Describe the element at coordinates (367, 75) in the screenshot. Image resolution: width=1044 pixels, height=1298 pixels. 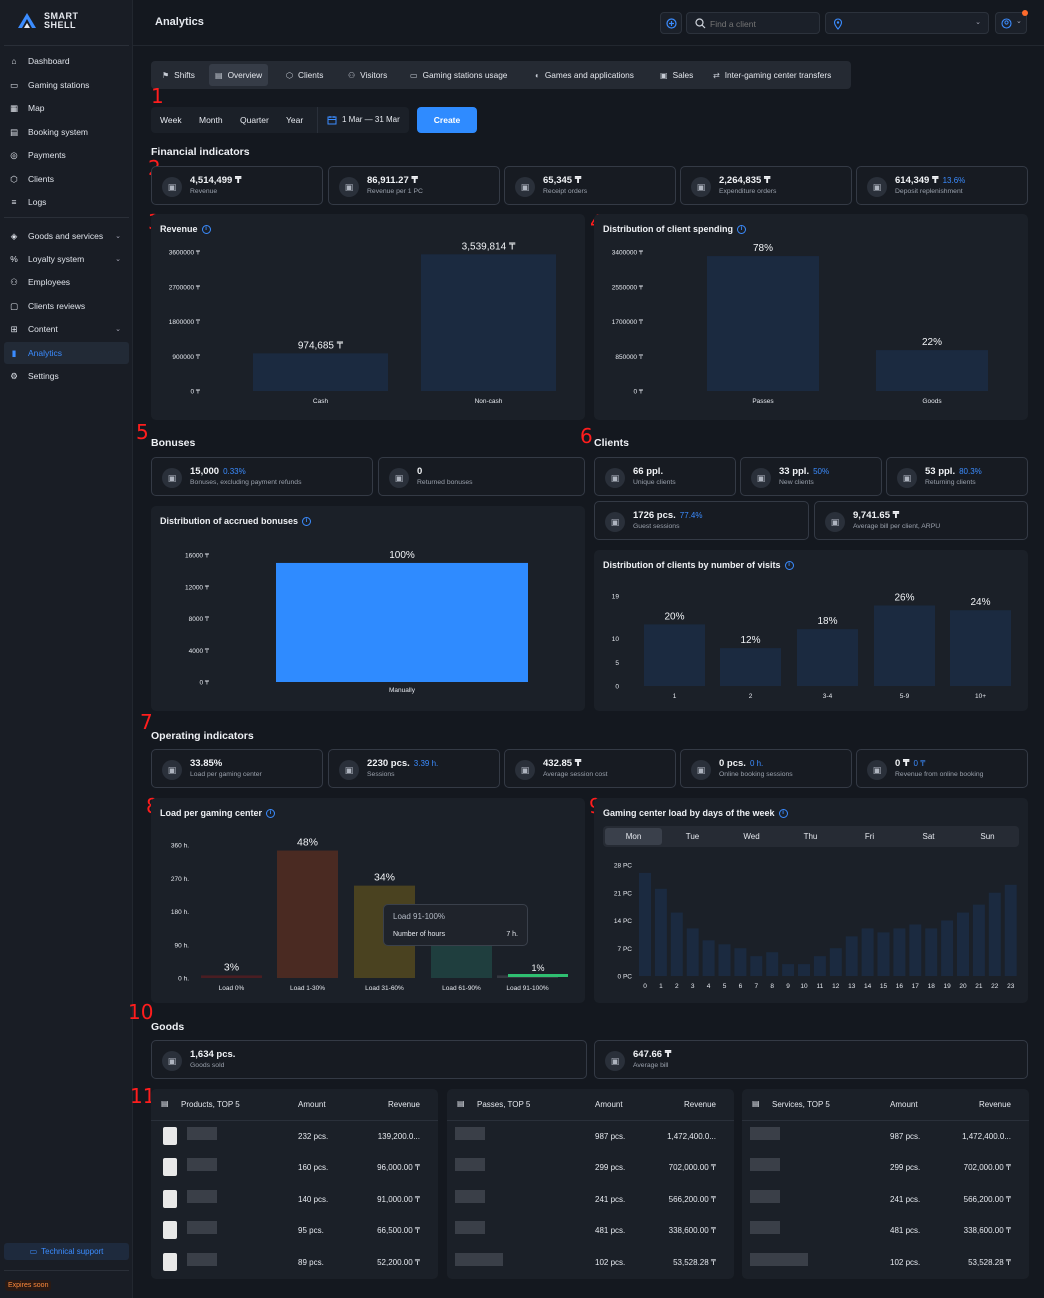
I see `tab-visitors: ⚇ Visitors` at that location.